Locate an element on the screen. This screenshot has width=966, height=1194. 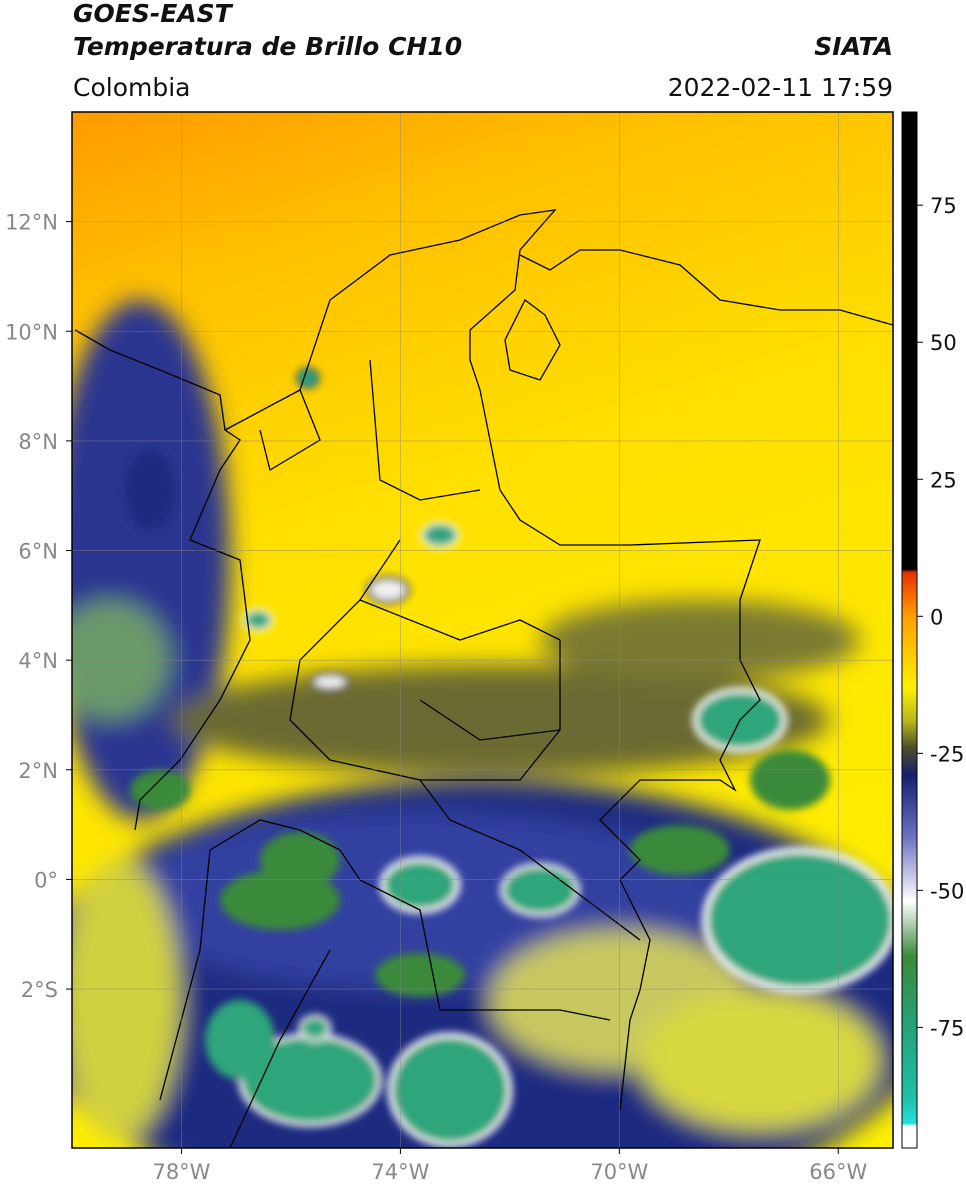
x-tick-label: 70°W is located at coordinates (619, 1172).